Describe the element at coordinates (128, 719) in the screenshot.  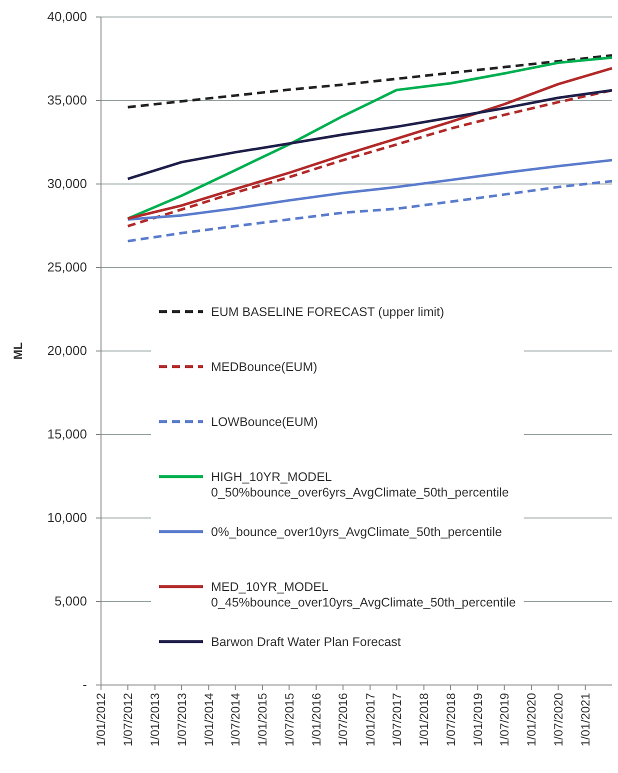
I see `x-tick-label: 1/07/2012` at that location.